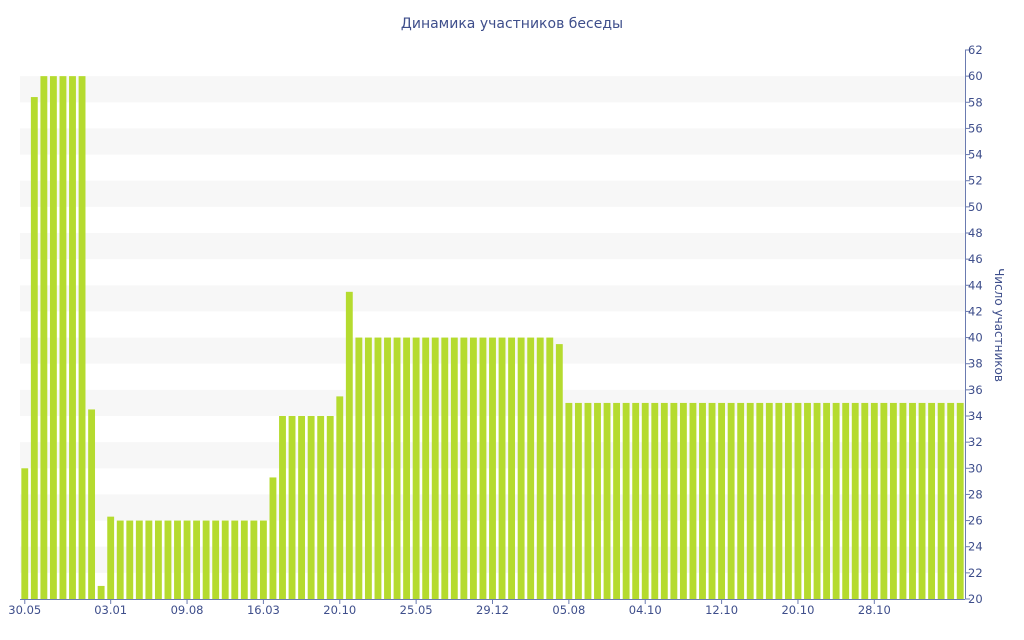  I want to click on chart-title: Динамика участников беседы, so click(512, 24).